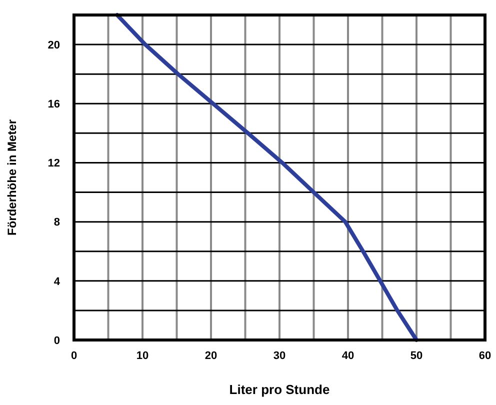  Describe the element at coordinates (211, 356) in the screenshot. I see `x-tick-label: 20` at that location.